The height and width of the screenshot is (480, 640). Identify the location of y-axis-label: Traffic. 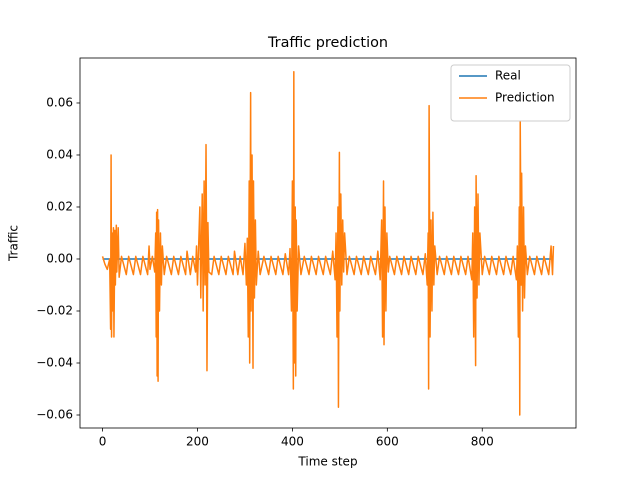
(14, 243).